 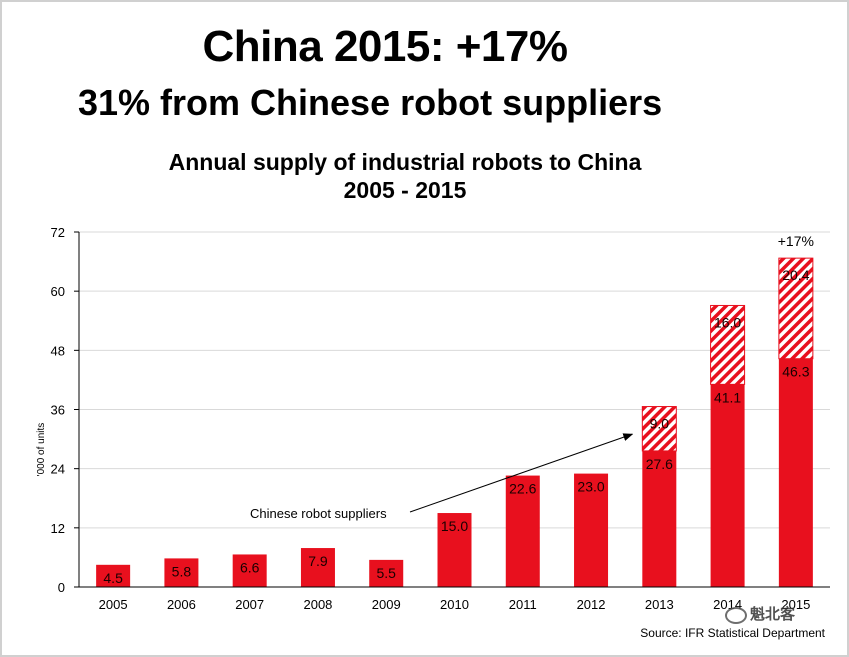 I want to click on bar-value-label: 7.9, so click(x=318, y=561).